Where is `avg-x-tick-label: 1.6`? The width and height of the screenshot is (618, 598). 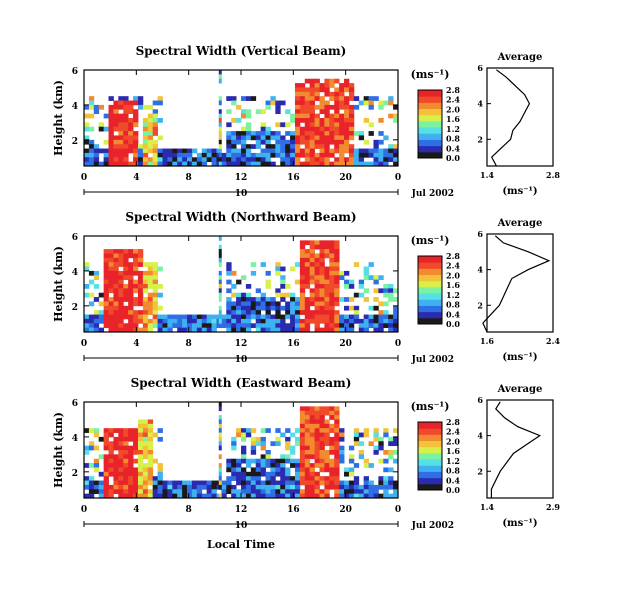 avg-x-tick-label: 1.6 is located at coordinates (487, 341).